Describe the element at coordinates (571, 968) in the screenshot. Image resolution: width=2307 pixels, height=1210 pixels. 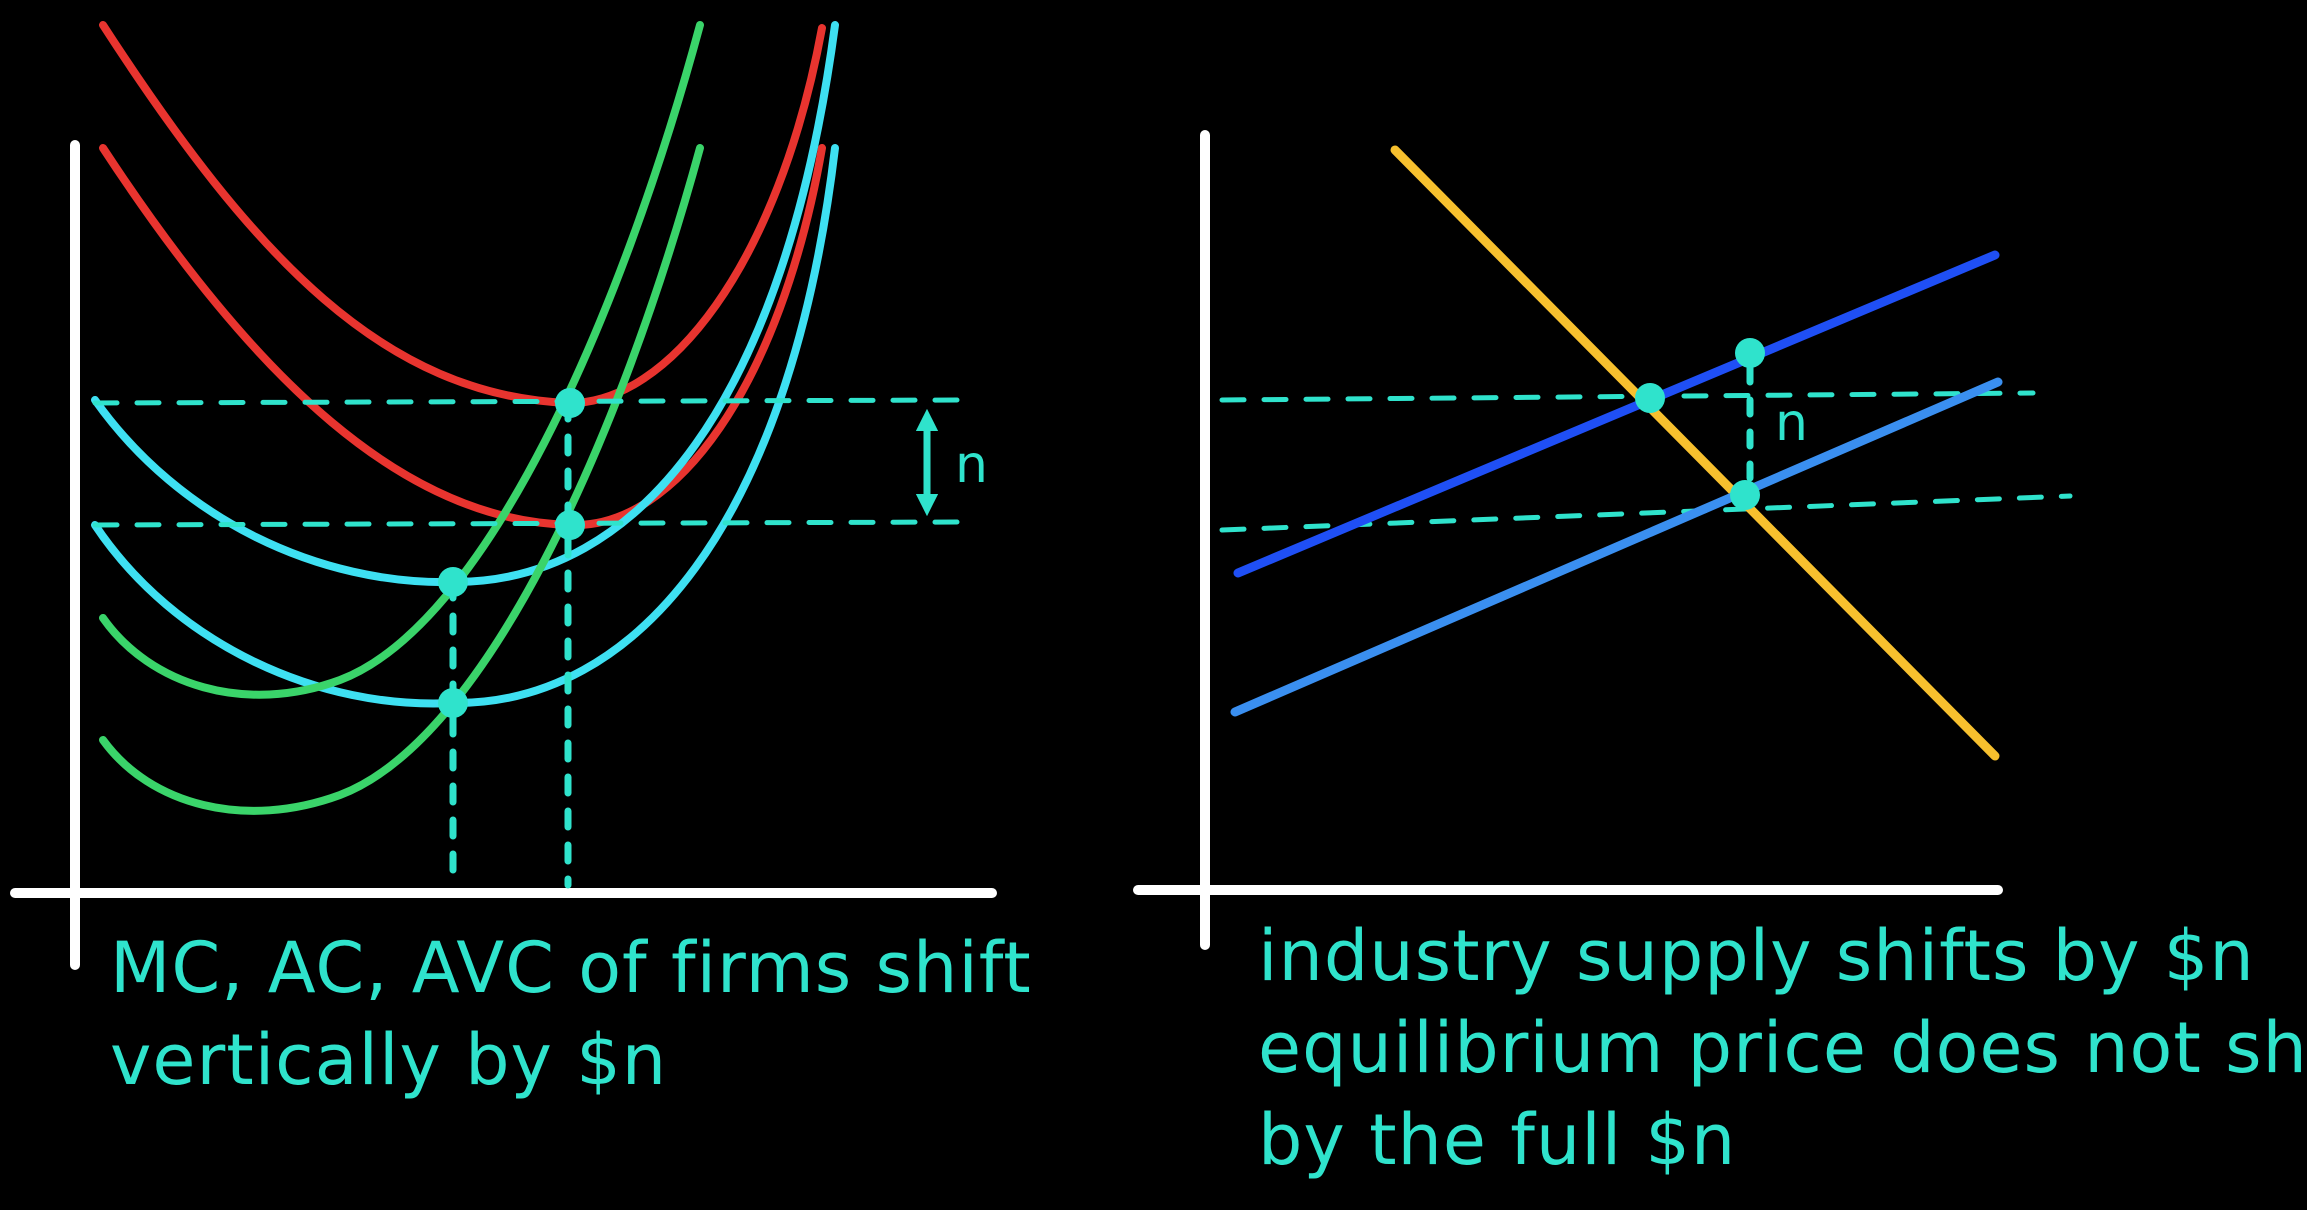
I see `left-caption-line-1: MC, AC, AVC of firms shift` at that location.